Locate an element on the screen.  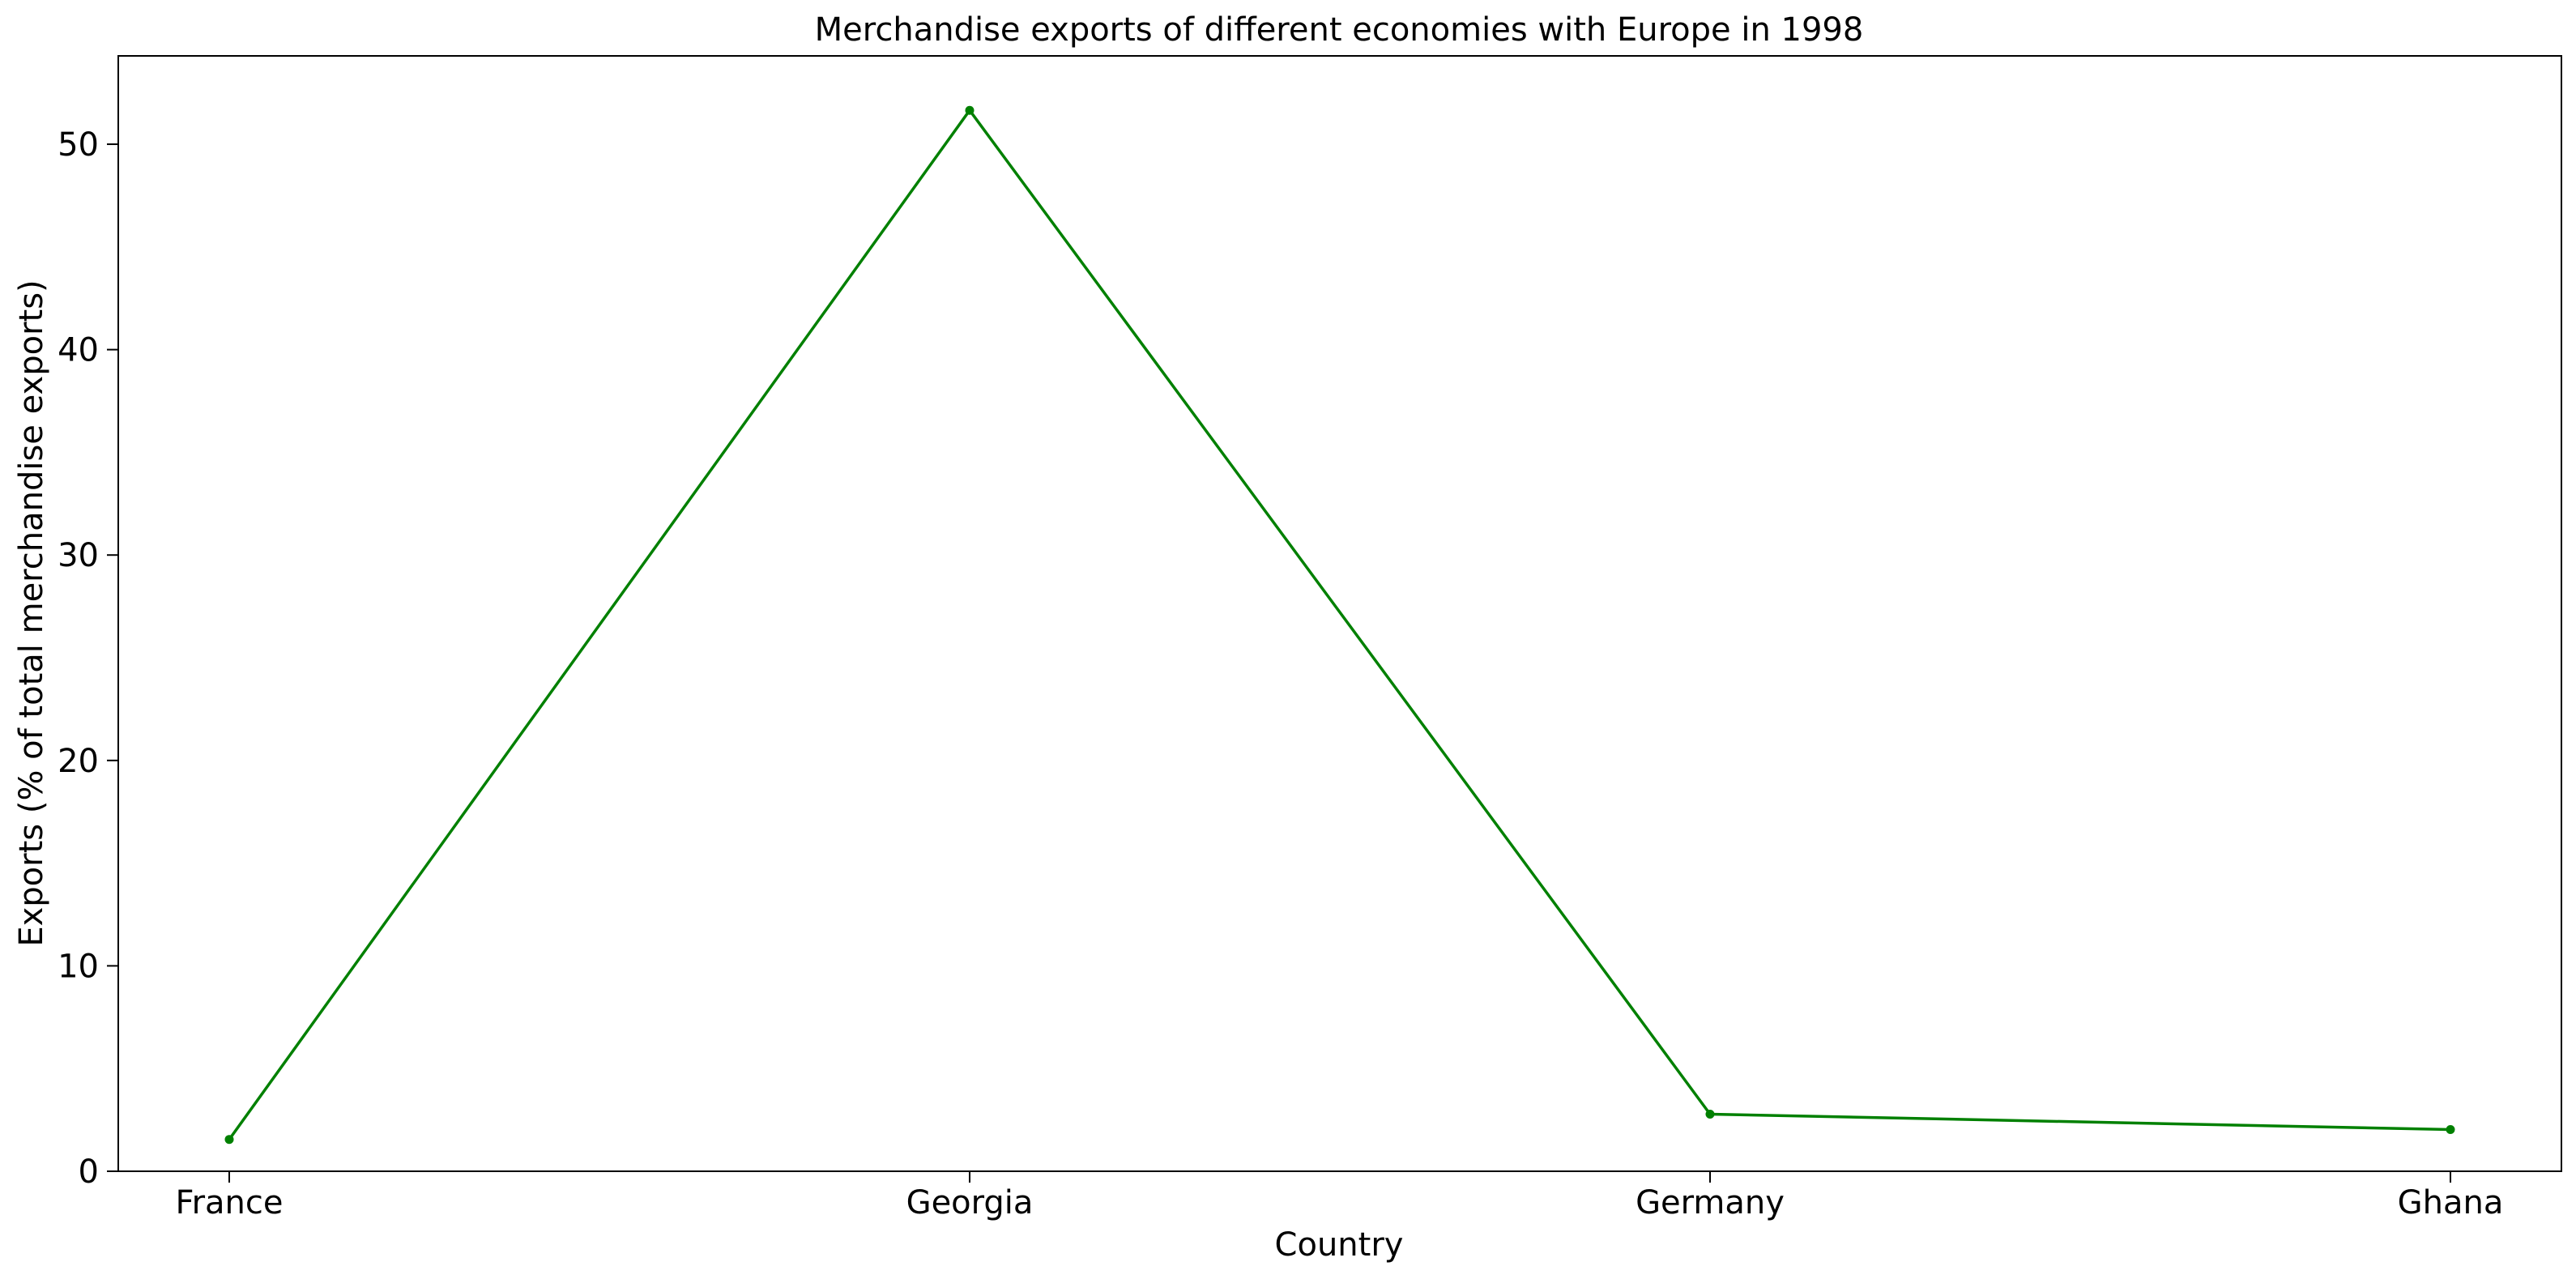
y-tick-label: 40 is located at coordinates (79, 350).